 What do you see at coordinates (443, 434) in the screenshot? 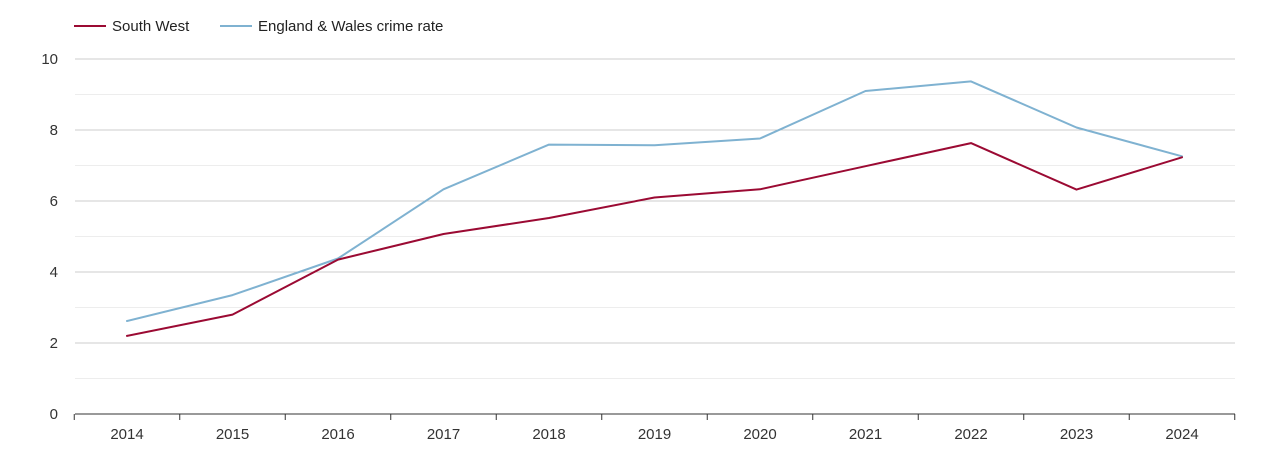
I see `x-tick-label: 2017` at bounding box center [443, 434].